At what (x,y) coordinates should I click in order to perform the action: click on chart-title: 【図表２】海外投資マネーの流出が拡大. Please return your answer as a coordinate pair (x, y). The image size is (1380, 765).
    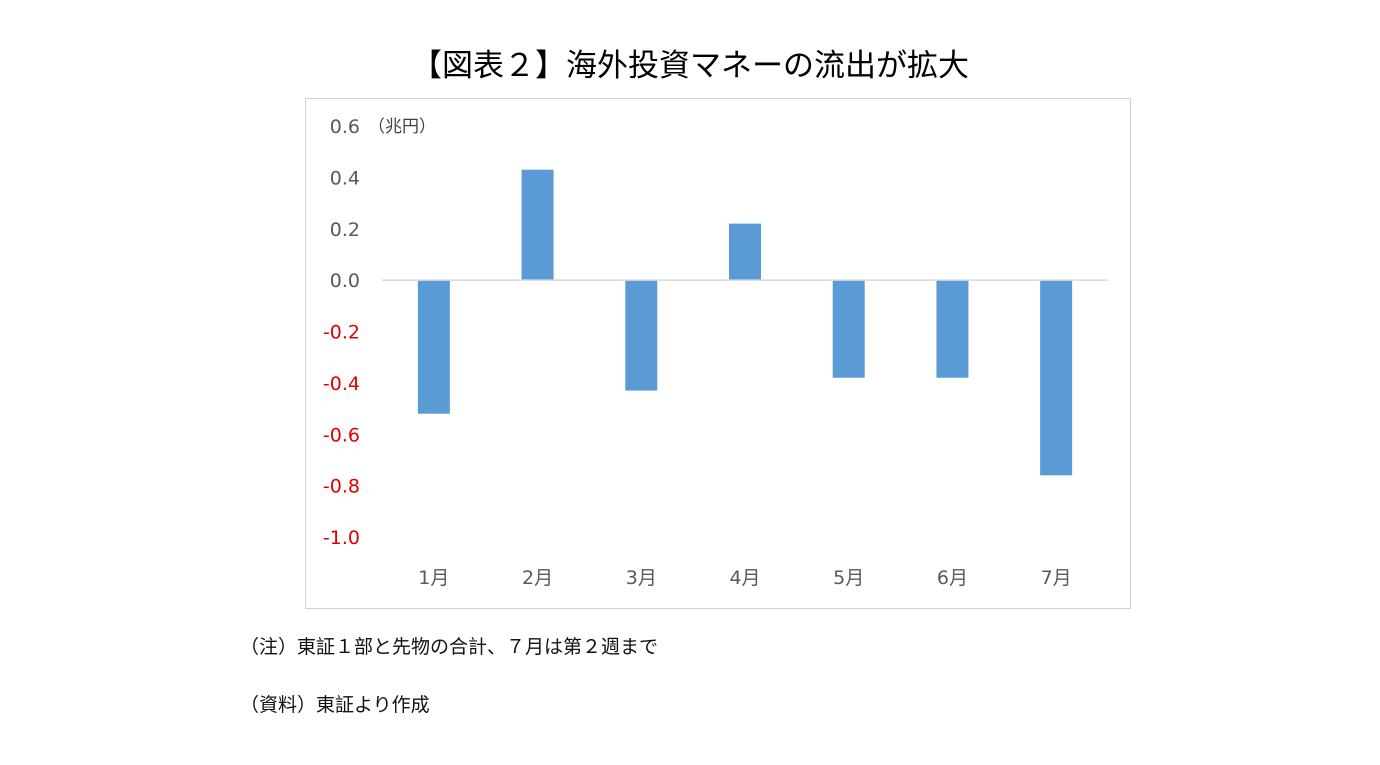
    Looking at the image, I should click on (690, 66).